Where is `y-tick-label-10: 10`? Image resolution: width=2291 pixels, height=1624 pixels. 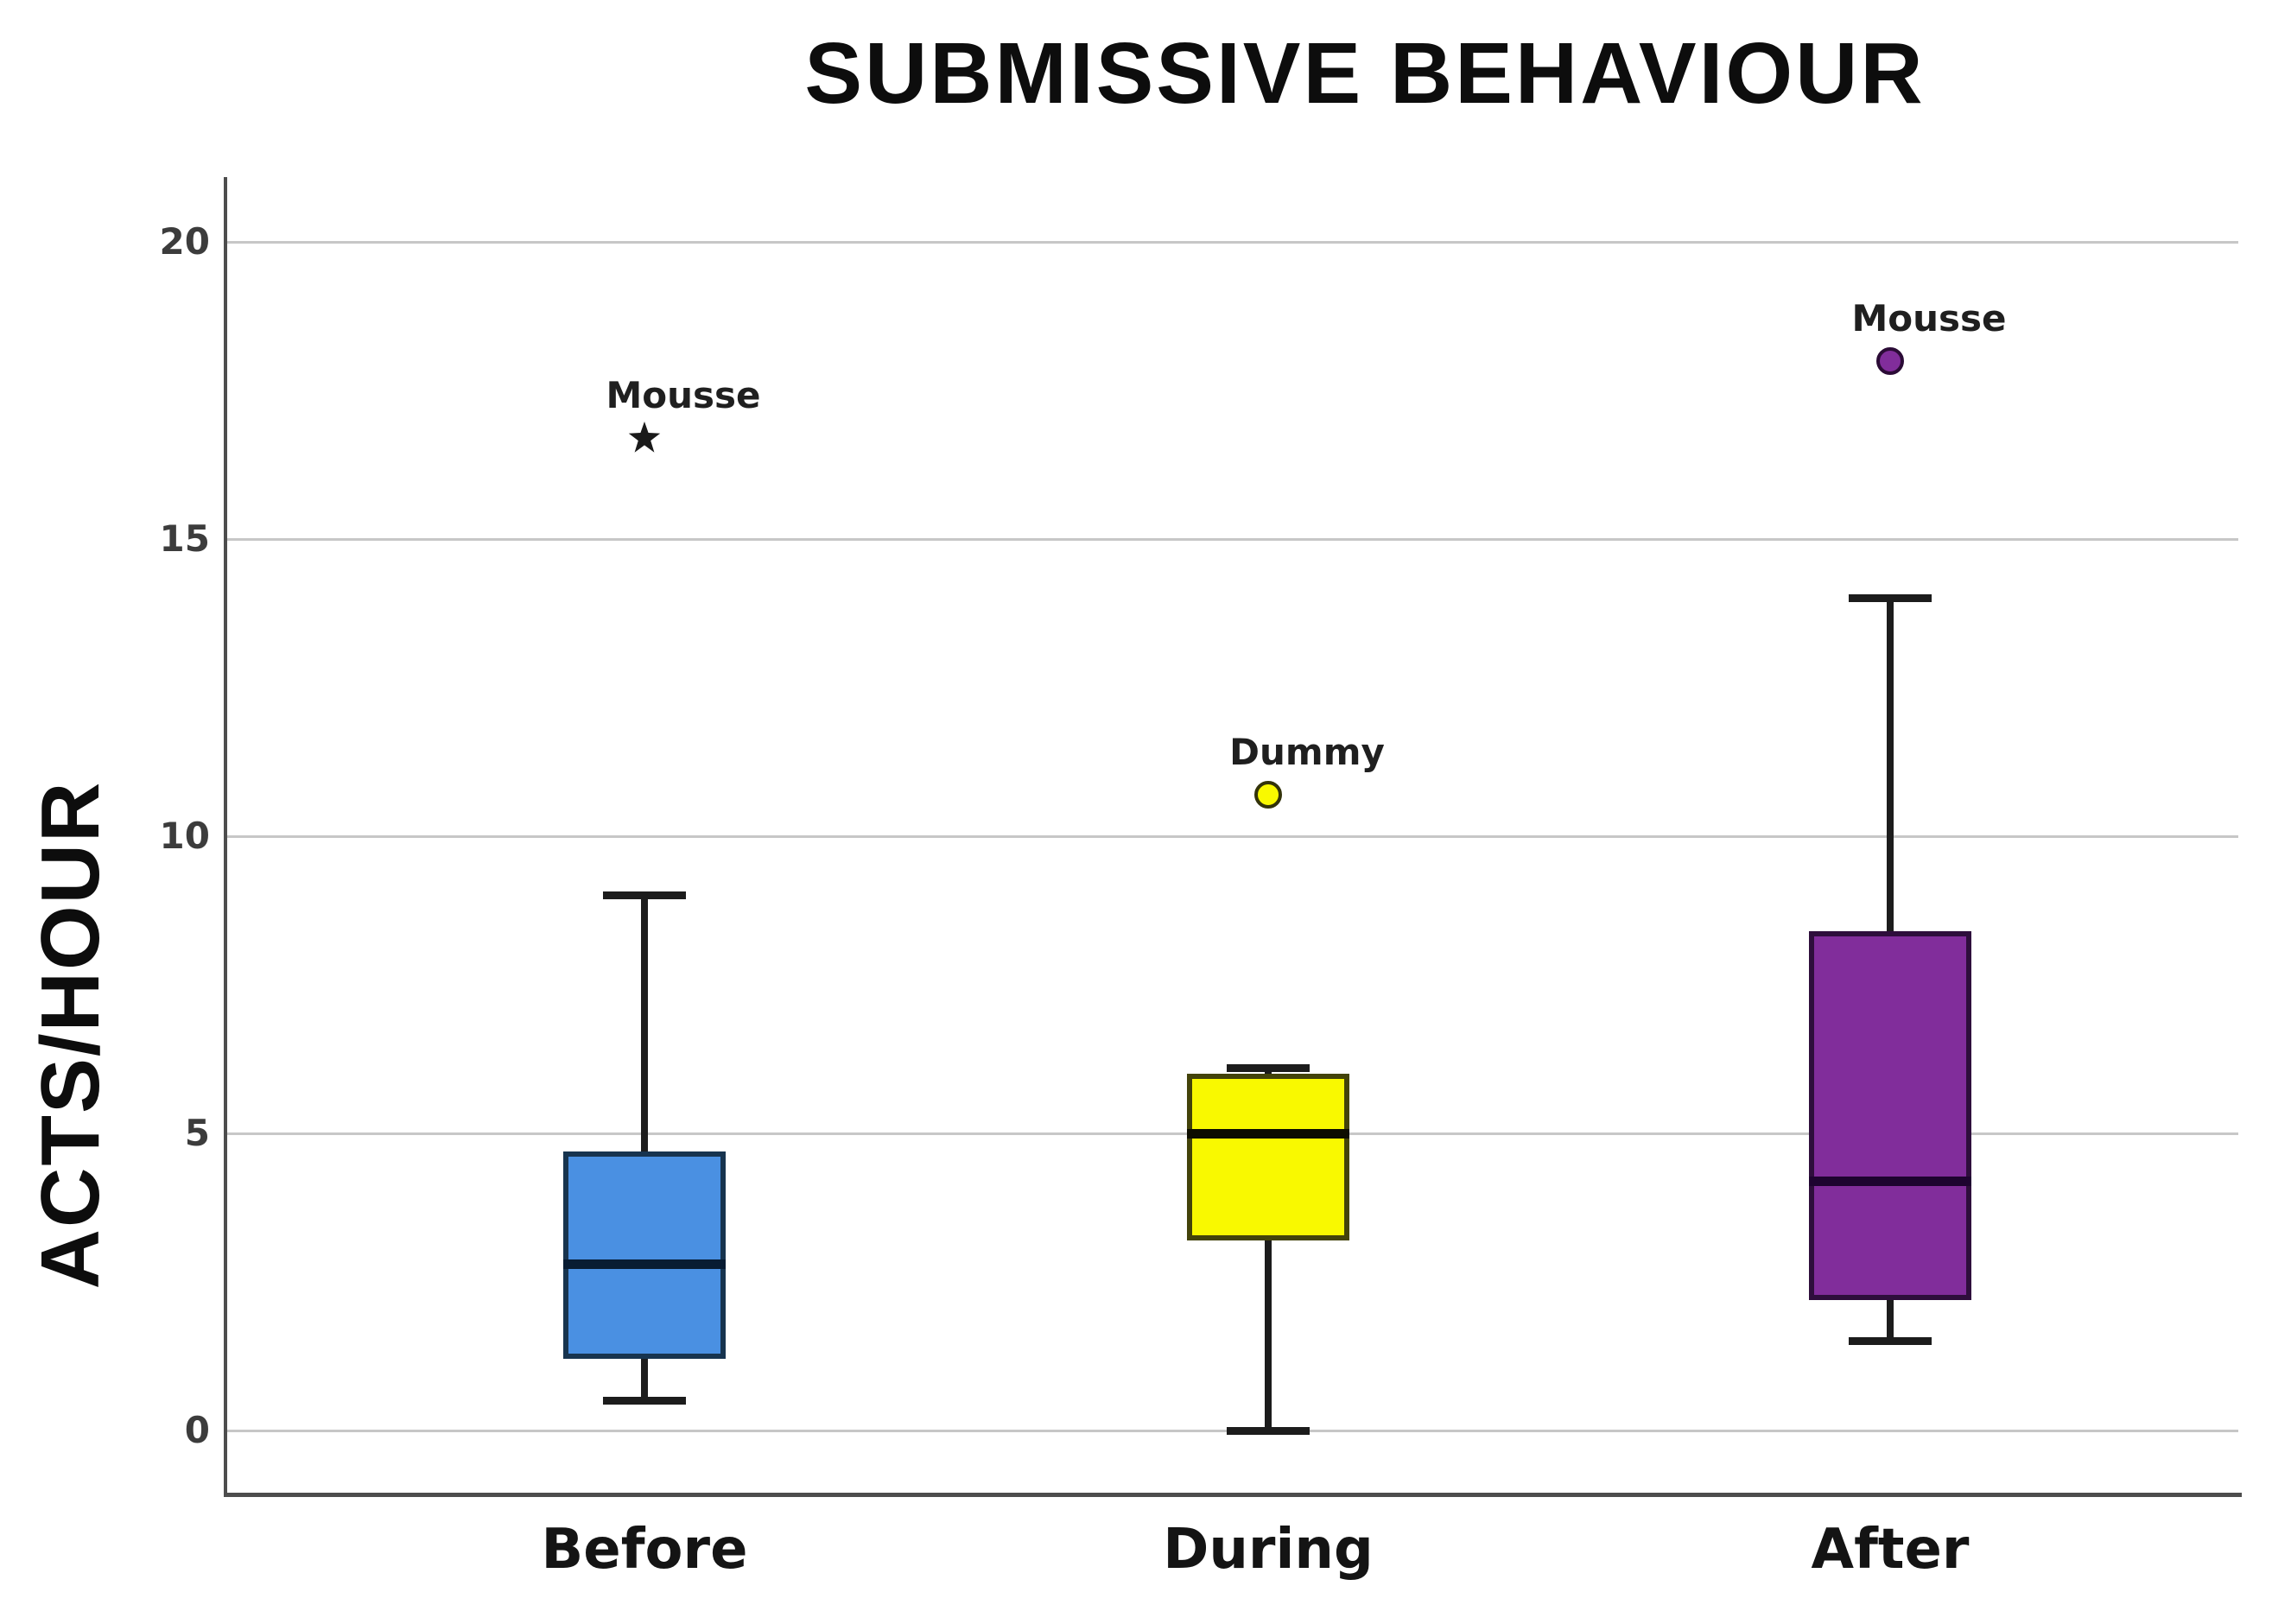 y-tick-label-10: 10 is located at coordinates (184, 836).